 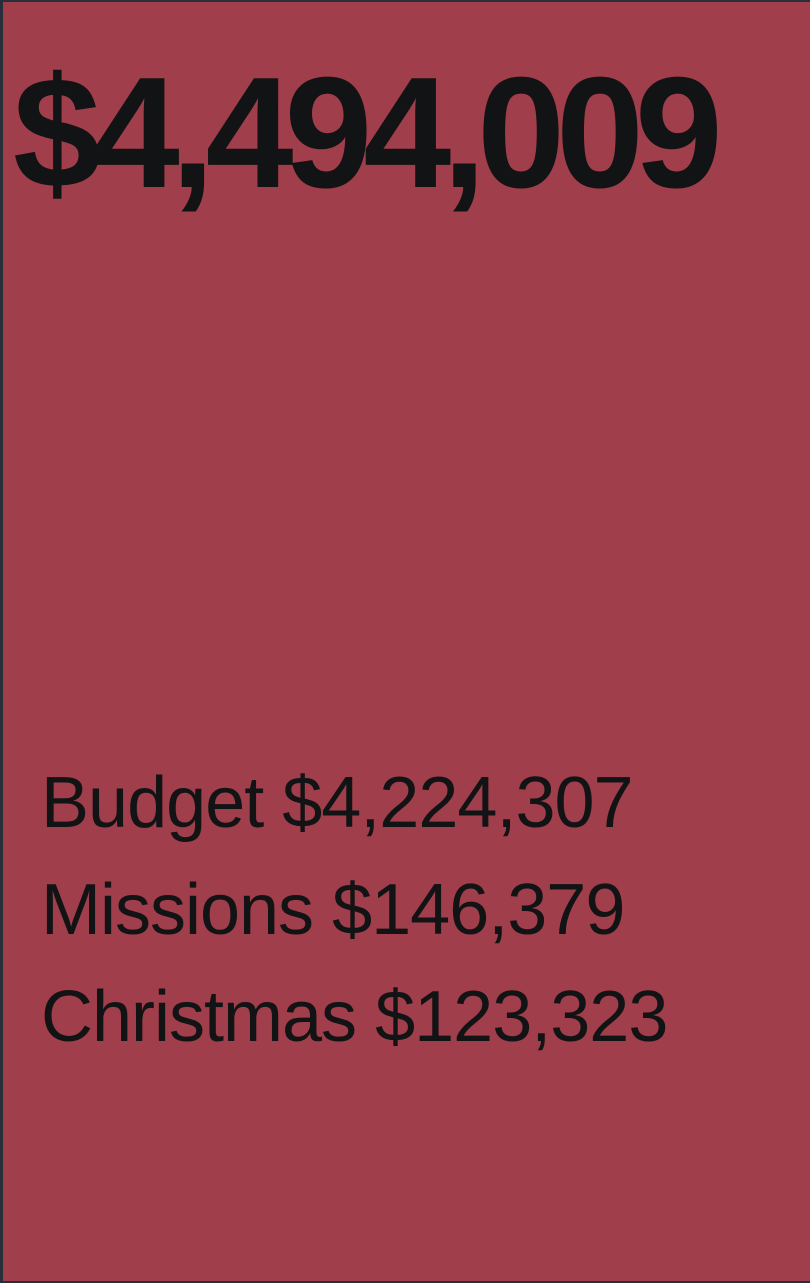 I want to click on breakdown-row-budget: Budget $4,224,307, so click(x=354, y=803).